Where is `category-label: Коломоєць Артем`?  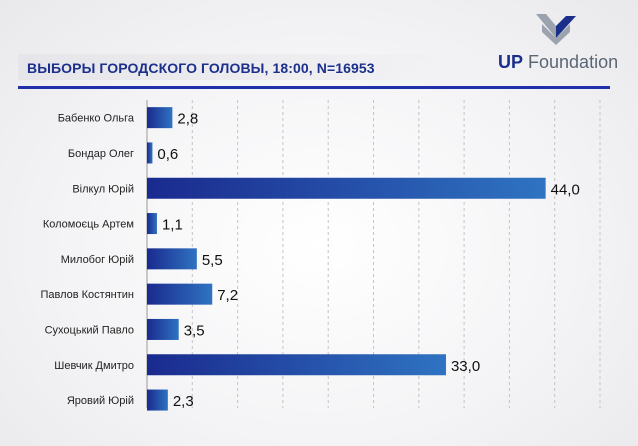
category-label: Коломоєць Артем is located at coordinates (88, 225).